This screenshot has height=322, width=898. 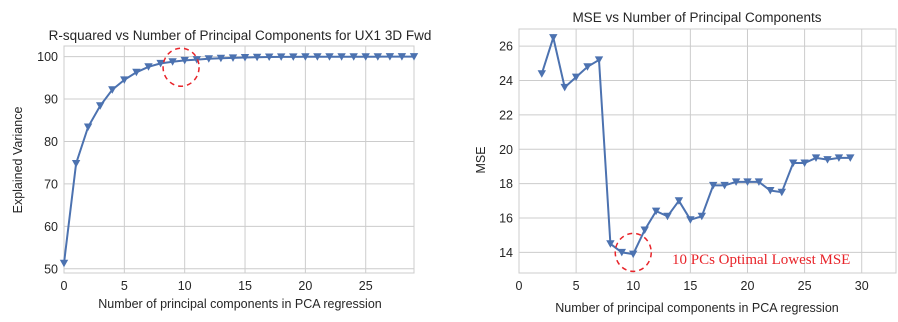 What do you see at coordinates (124, 286) in the screenshot?
I see `x-tick-label: 5` at bounding box center [124, 286].